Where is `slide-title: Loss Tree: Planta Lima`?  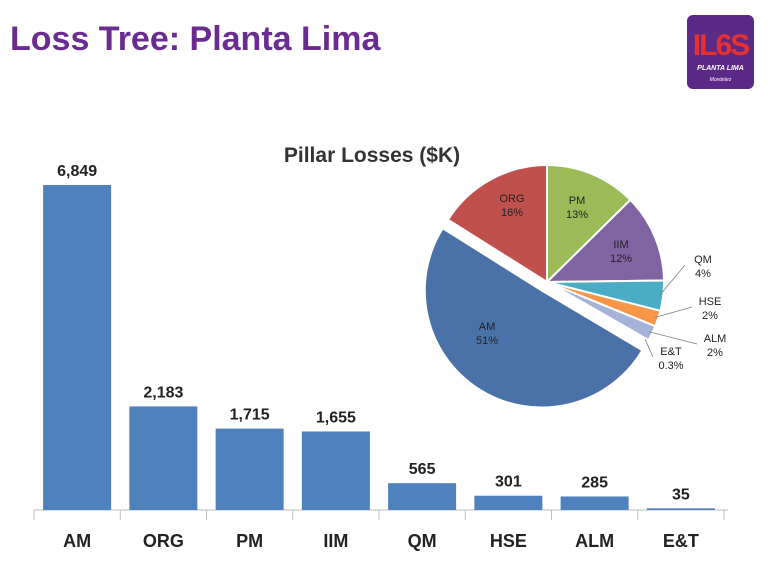
slide-title: Loss Tree: Planta Lima is located at coordinates (195, 39).